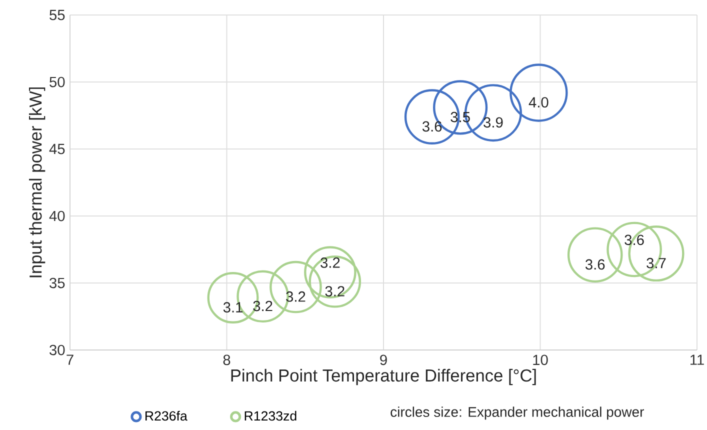  What do you see at coordinates (270, 415) in the screenshot?
I see `legend-label: R1233zd` at bounding box center [270, 415].